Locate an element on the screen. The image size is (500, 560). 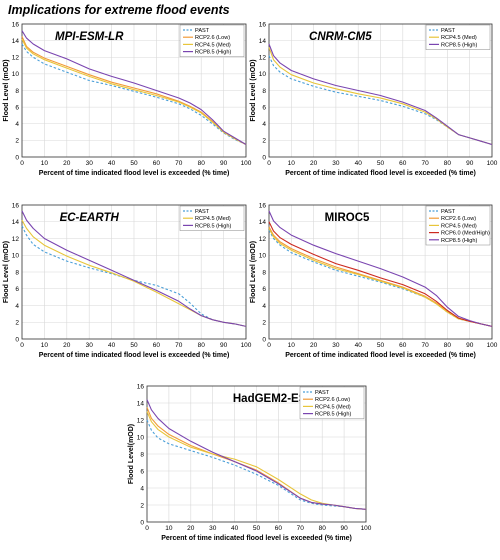
figure-title: Implications for extreme flood events is located at coordinates (119, 10).